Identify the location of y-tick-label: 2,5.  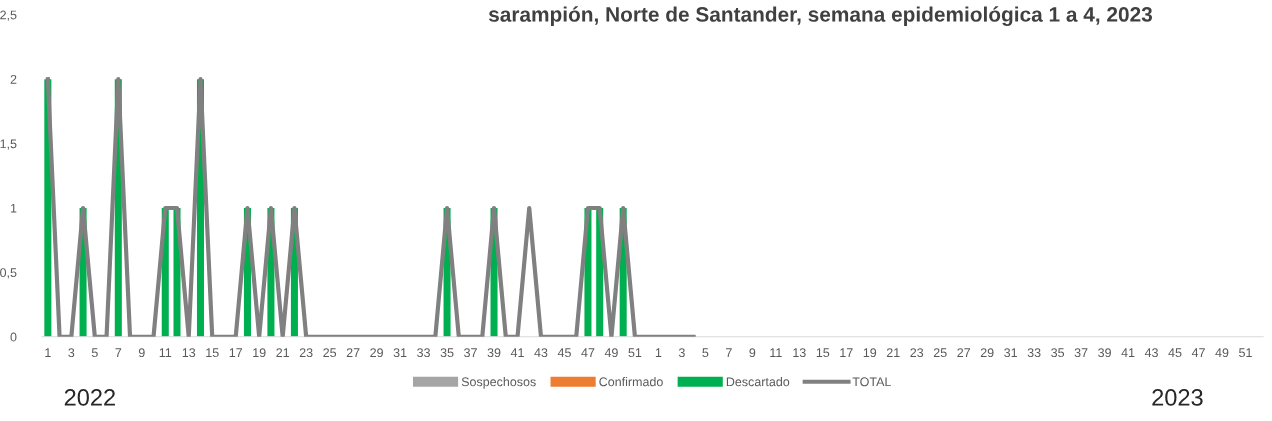
(8, 15).